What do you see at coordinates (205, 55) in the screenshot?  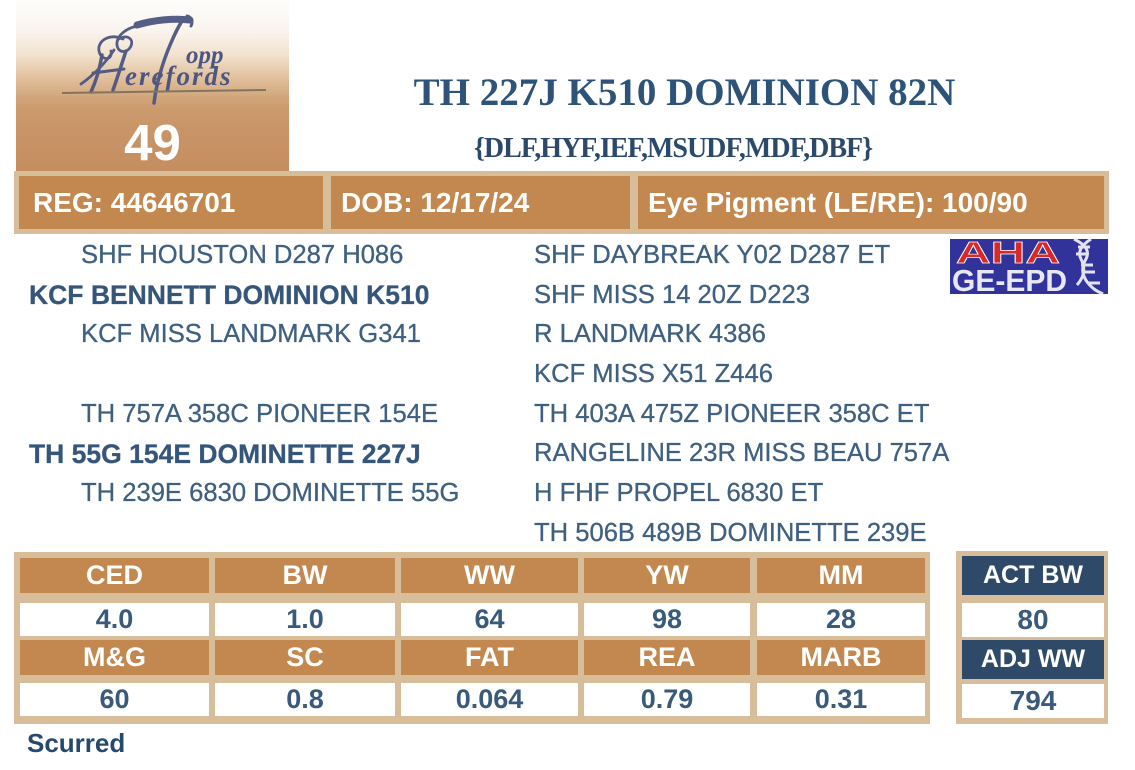 I see `svg-text: opp` at bounding box center [205, 55].